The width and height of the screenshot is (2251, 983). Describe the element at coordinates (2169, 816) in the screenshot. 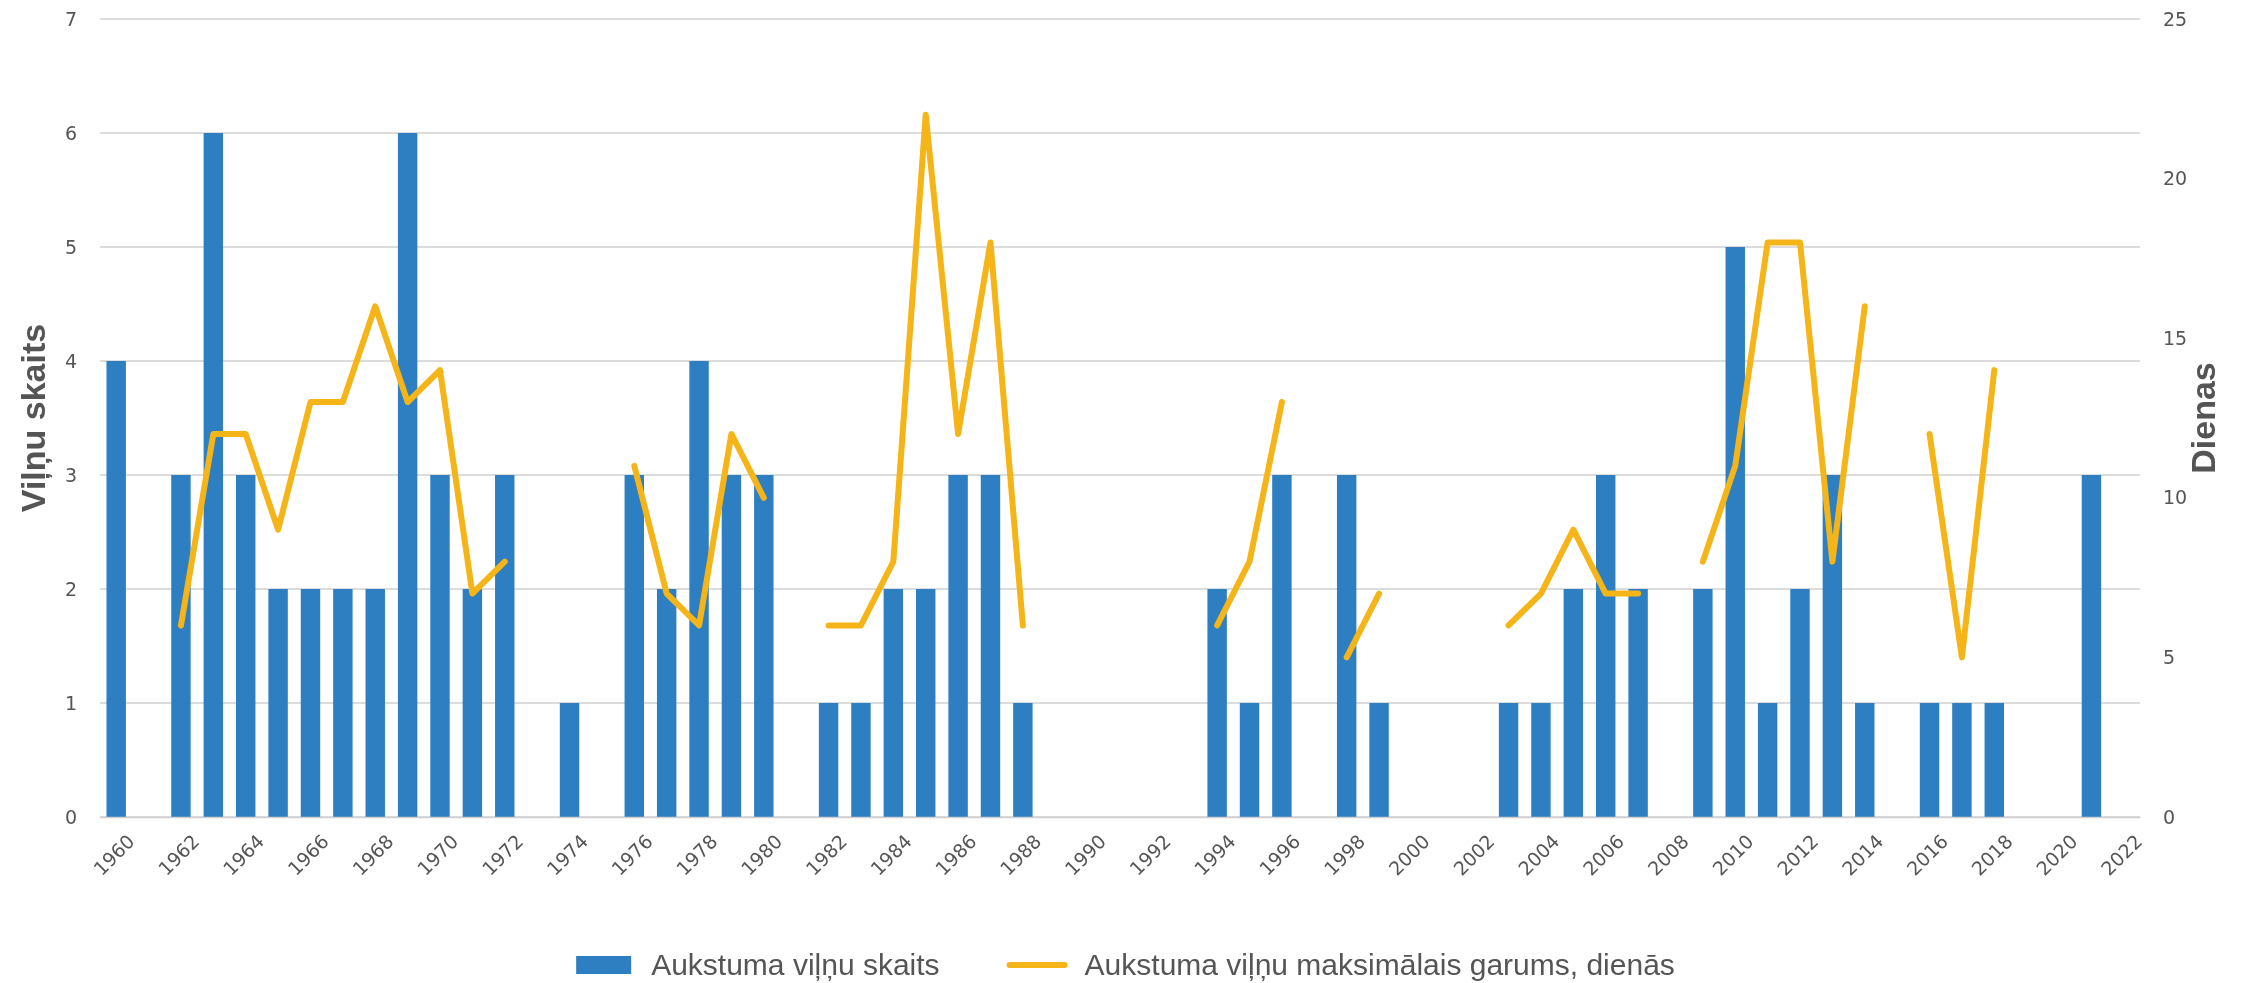

I see `y2-tick-label: 0` at that location.